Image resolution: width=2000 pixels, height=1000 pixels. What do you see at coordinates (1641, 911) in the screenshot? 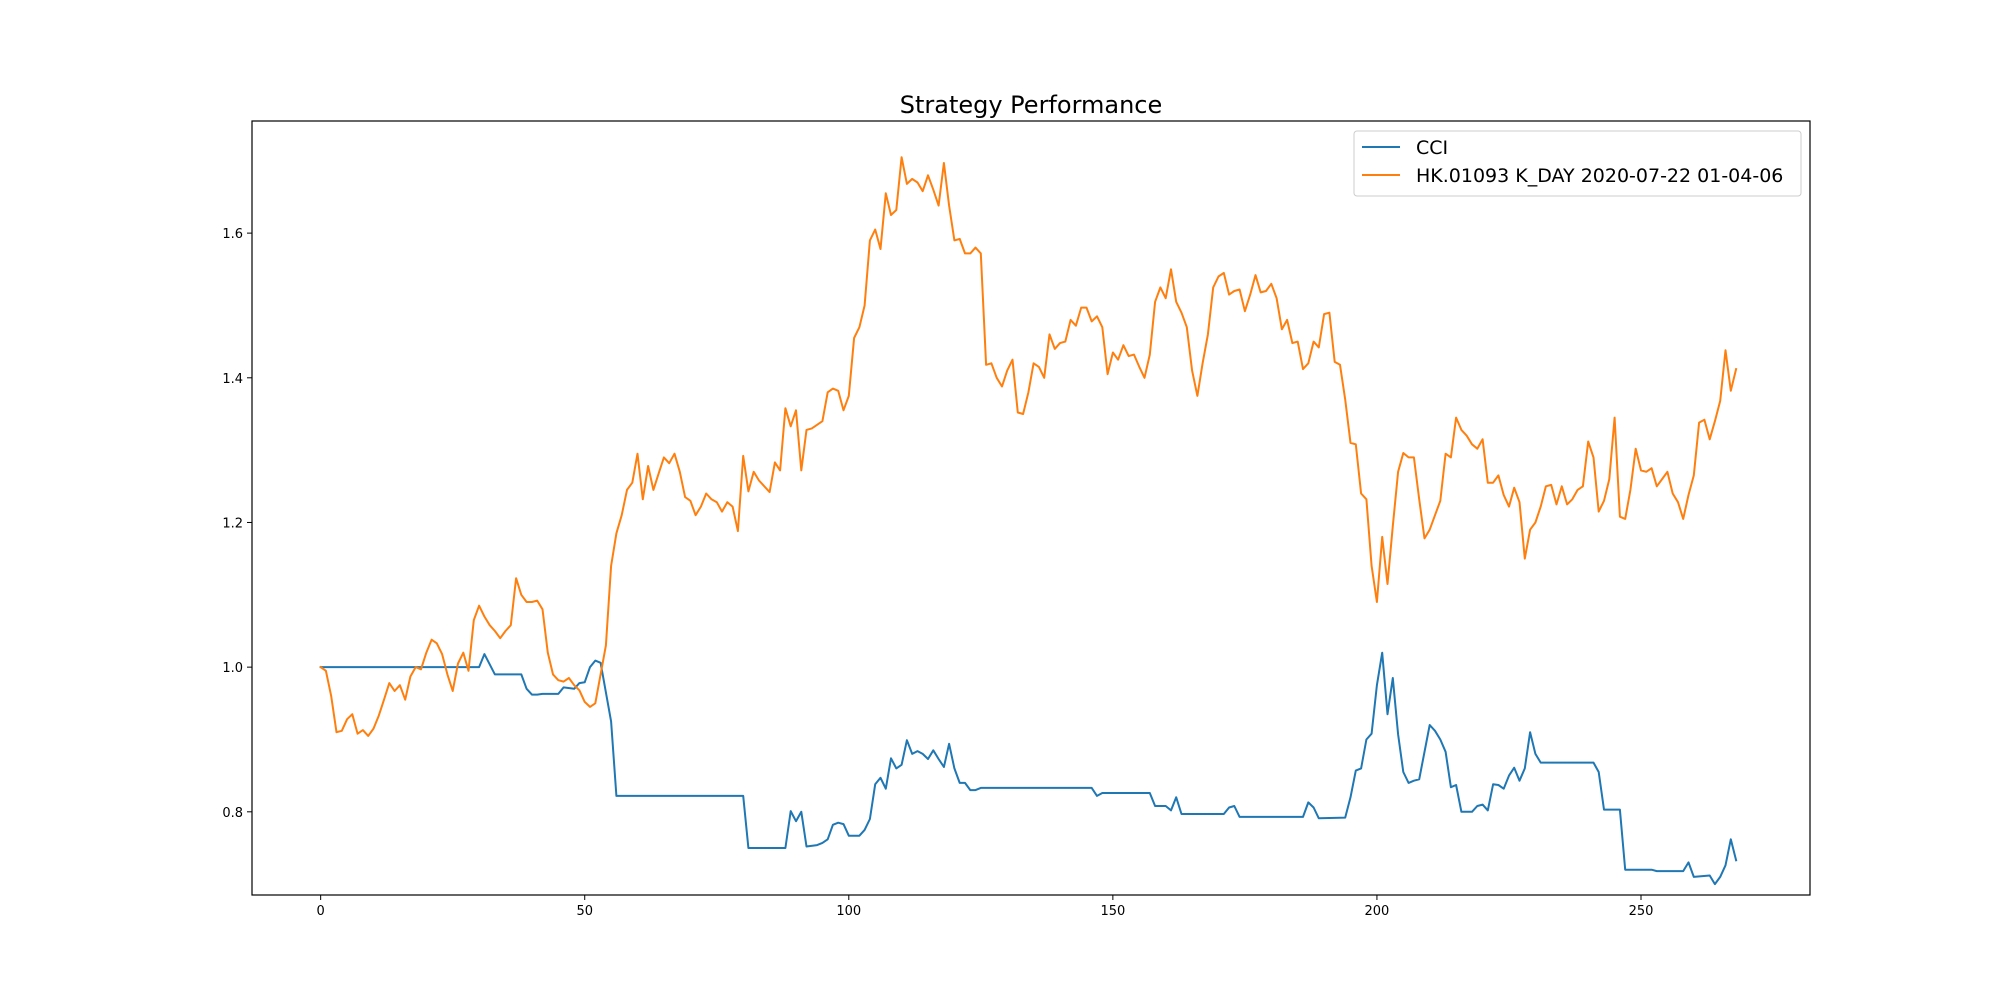
I see `x-tick-label: 250` at bounding box center [1641, 911].